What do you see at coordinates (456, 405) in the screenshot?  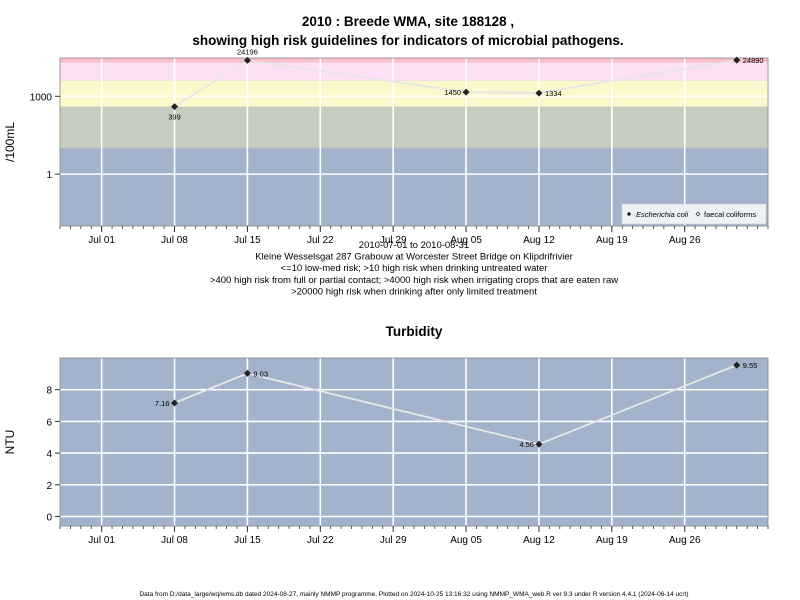 I see `series-line` at bounding box center [456, 405].